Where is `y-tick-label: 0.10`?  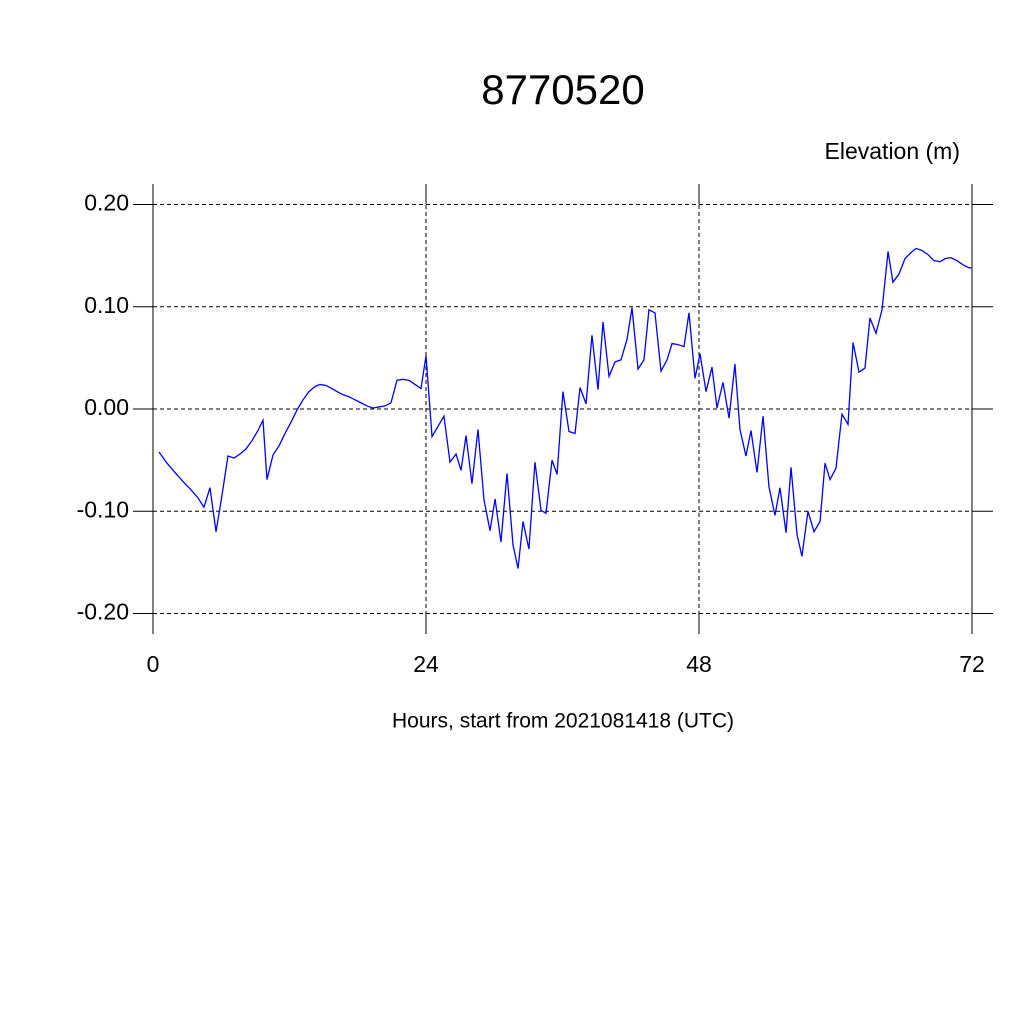
y-tick-label: 0.10 is located at coordinates (106, 305).